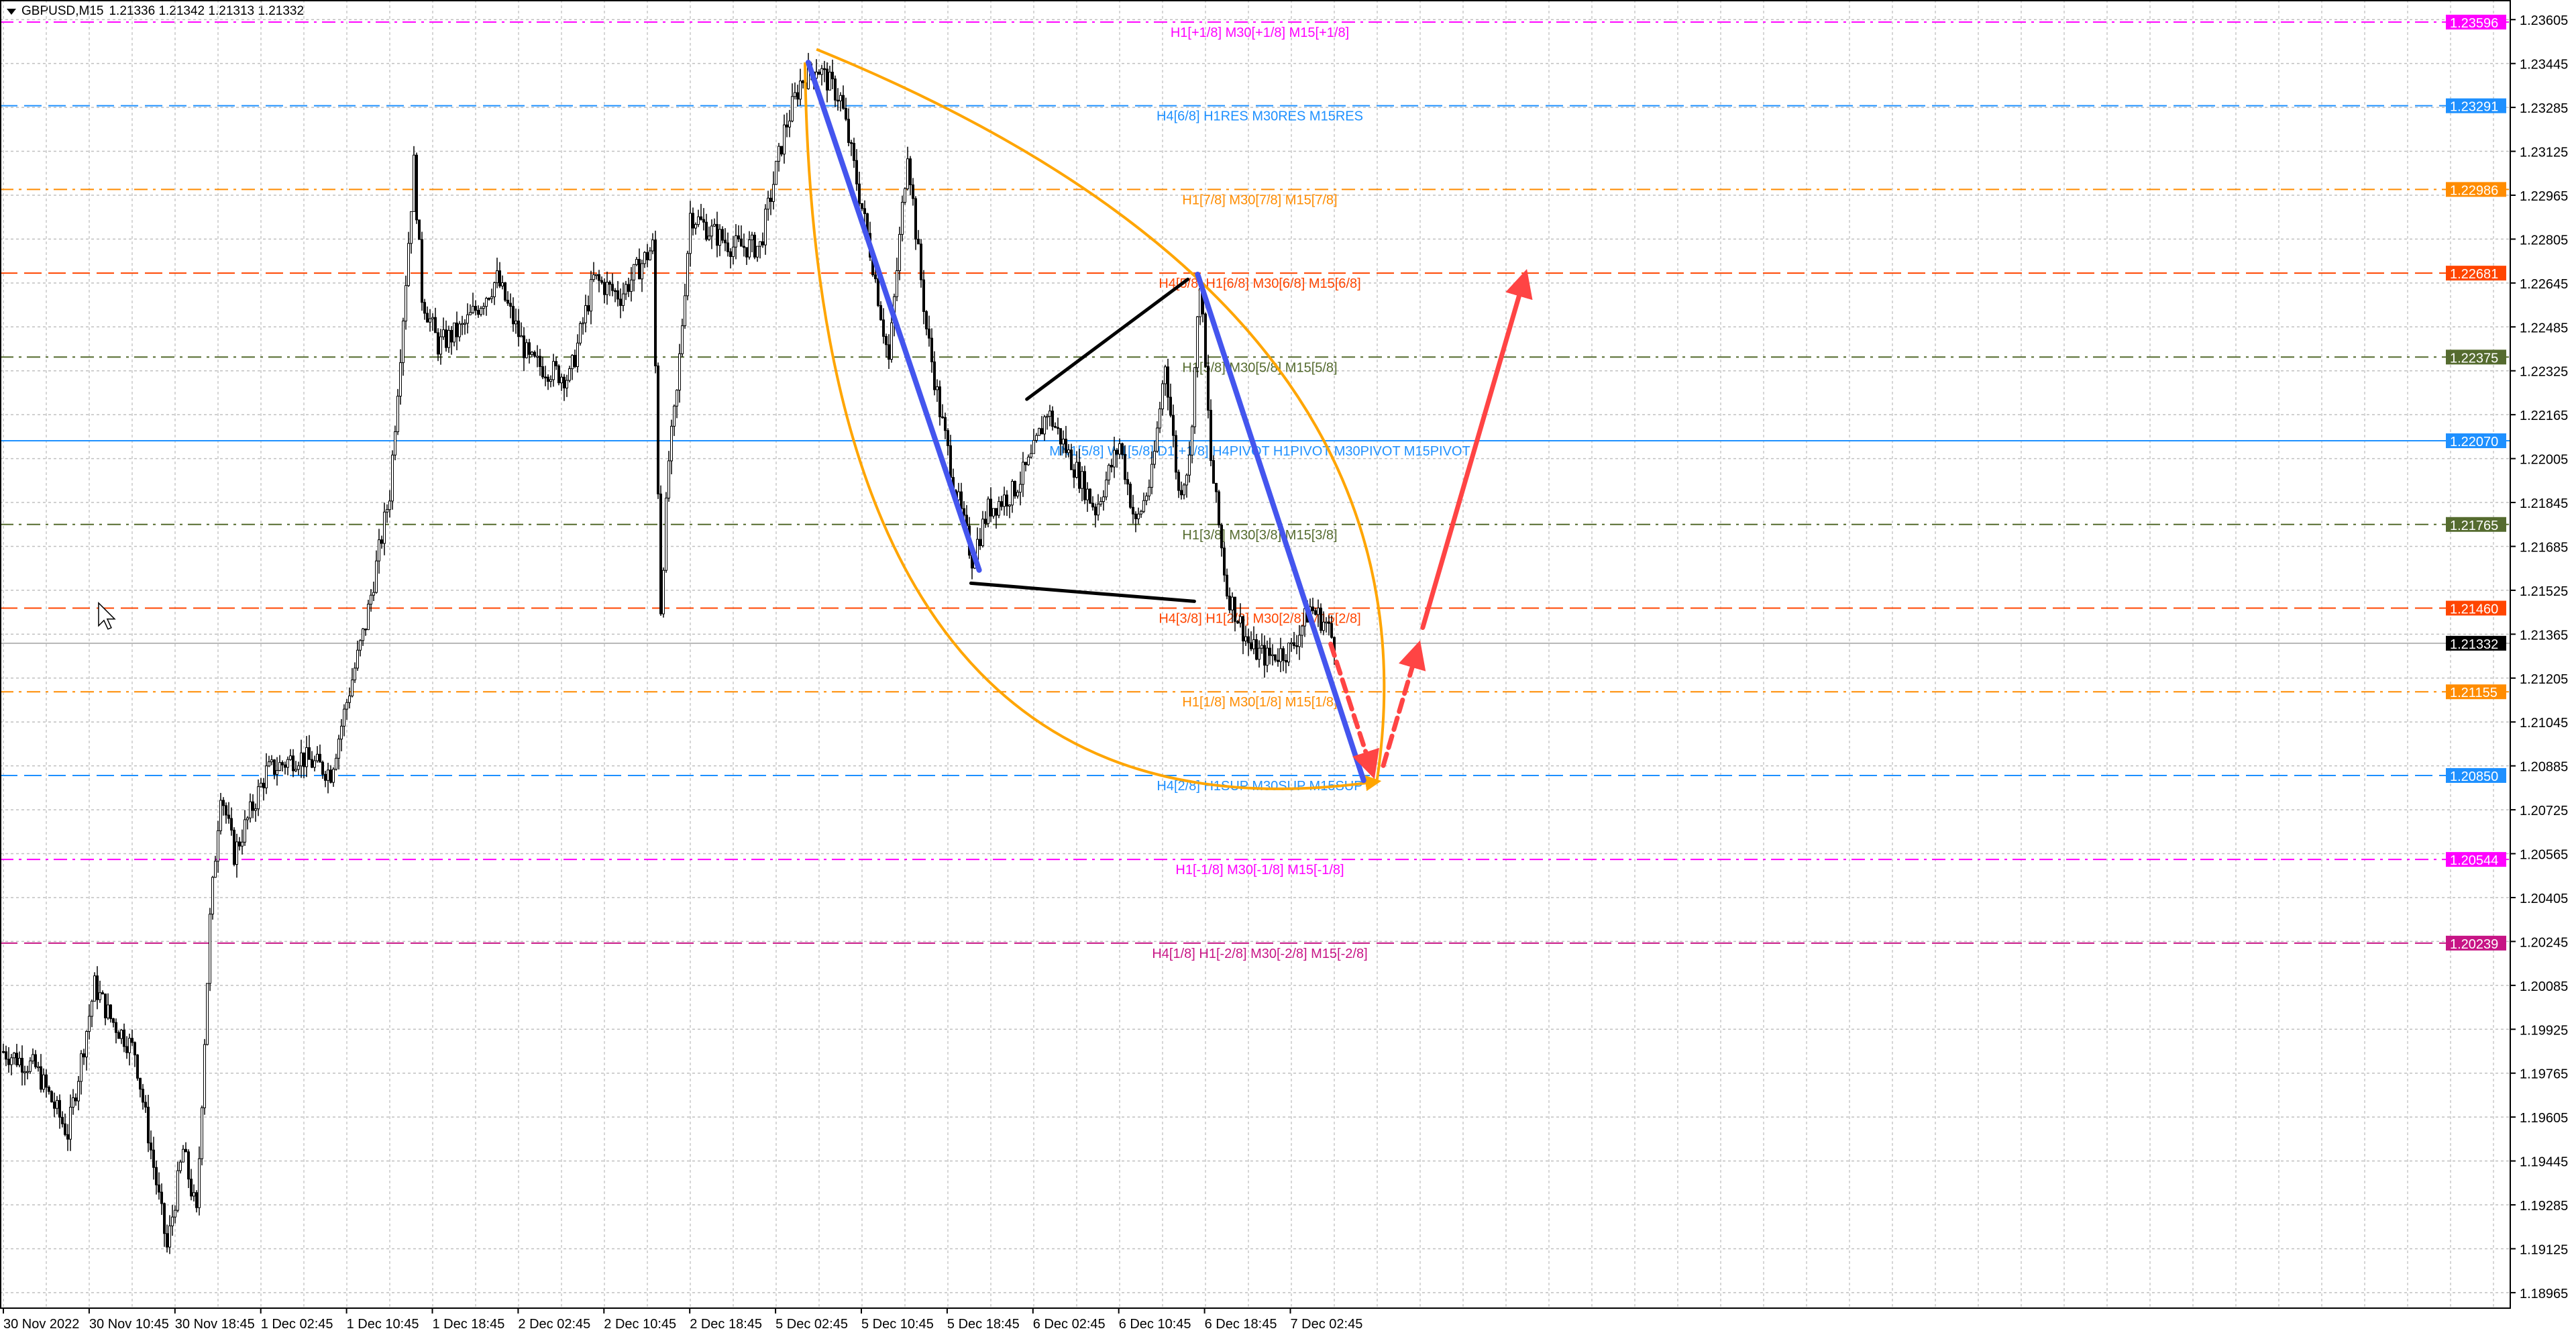 This screenshot has height=1339, width=2576. What do you see at coordinates (1093, 427) in the screenshot?
I see `arc-left` at bounding box center [1093, 427].